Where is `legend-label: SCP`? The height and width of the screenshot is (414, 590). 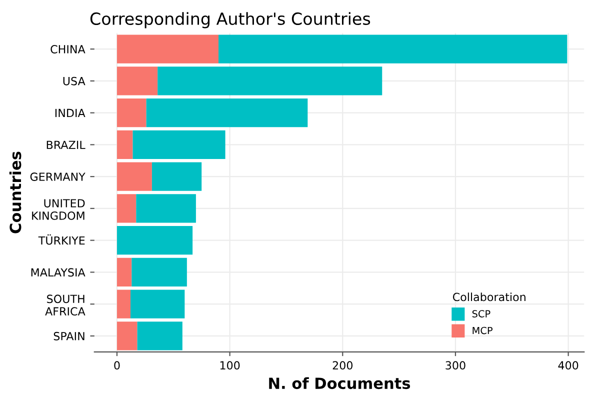
legend-label: SCP is located at coordinates (481, 314).